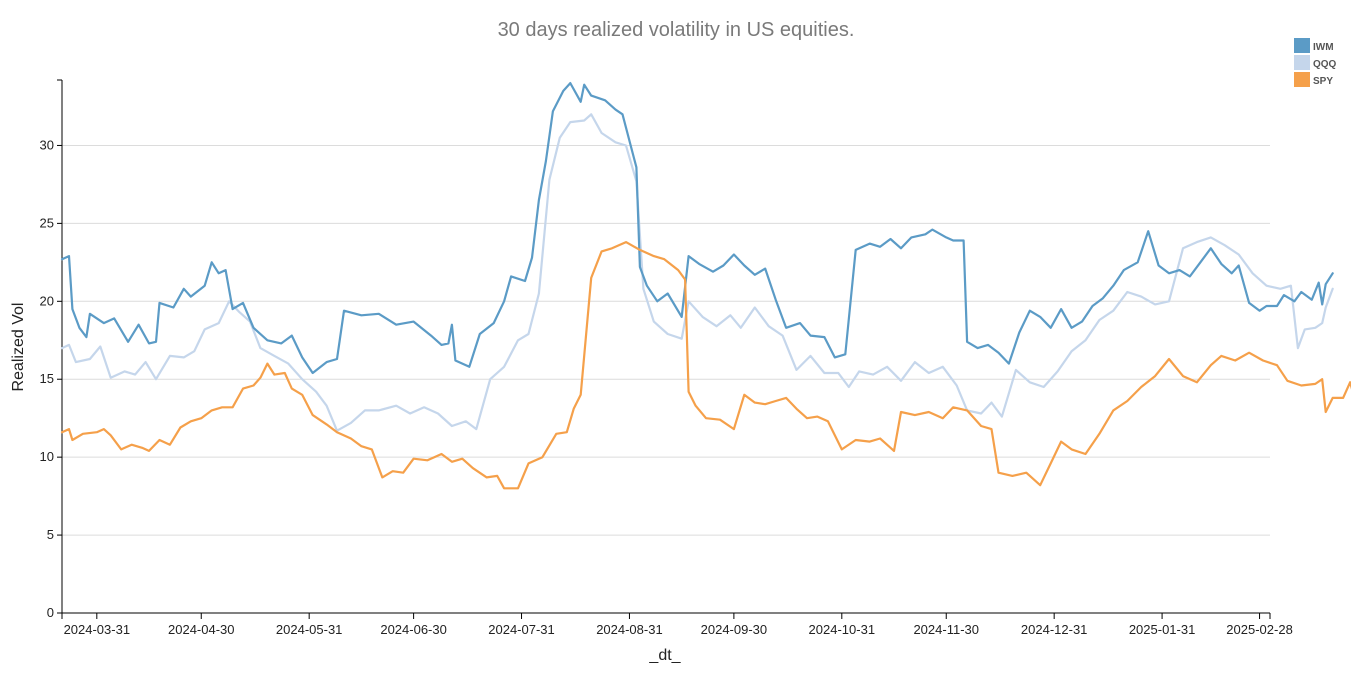  Describe the element at coordinates (50, 534) in the screenshot. I see `y-tick-label: 5` at that location.